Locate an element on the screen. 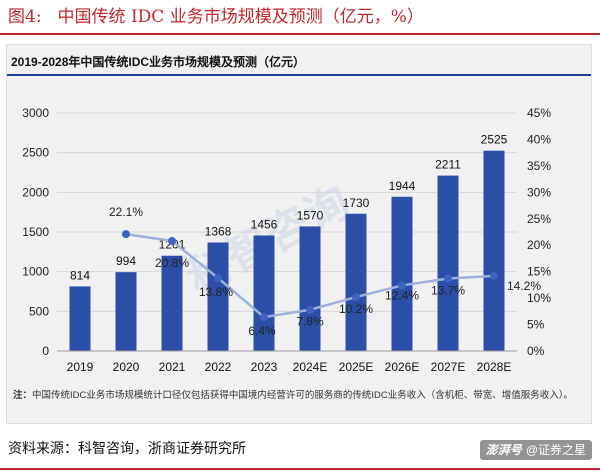 Image resolution: width=600 pixels, height=475 pixels. bar-value-label: 1570 is located at coordinates (310, 215).